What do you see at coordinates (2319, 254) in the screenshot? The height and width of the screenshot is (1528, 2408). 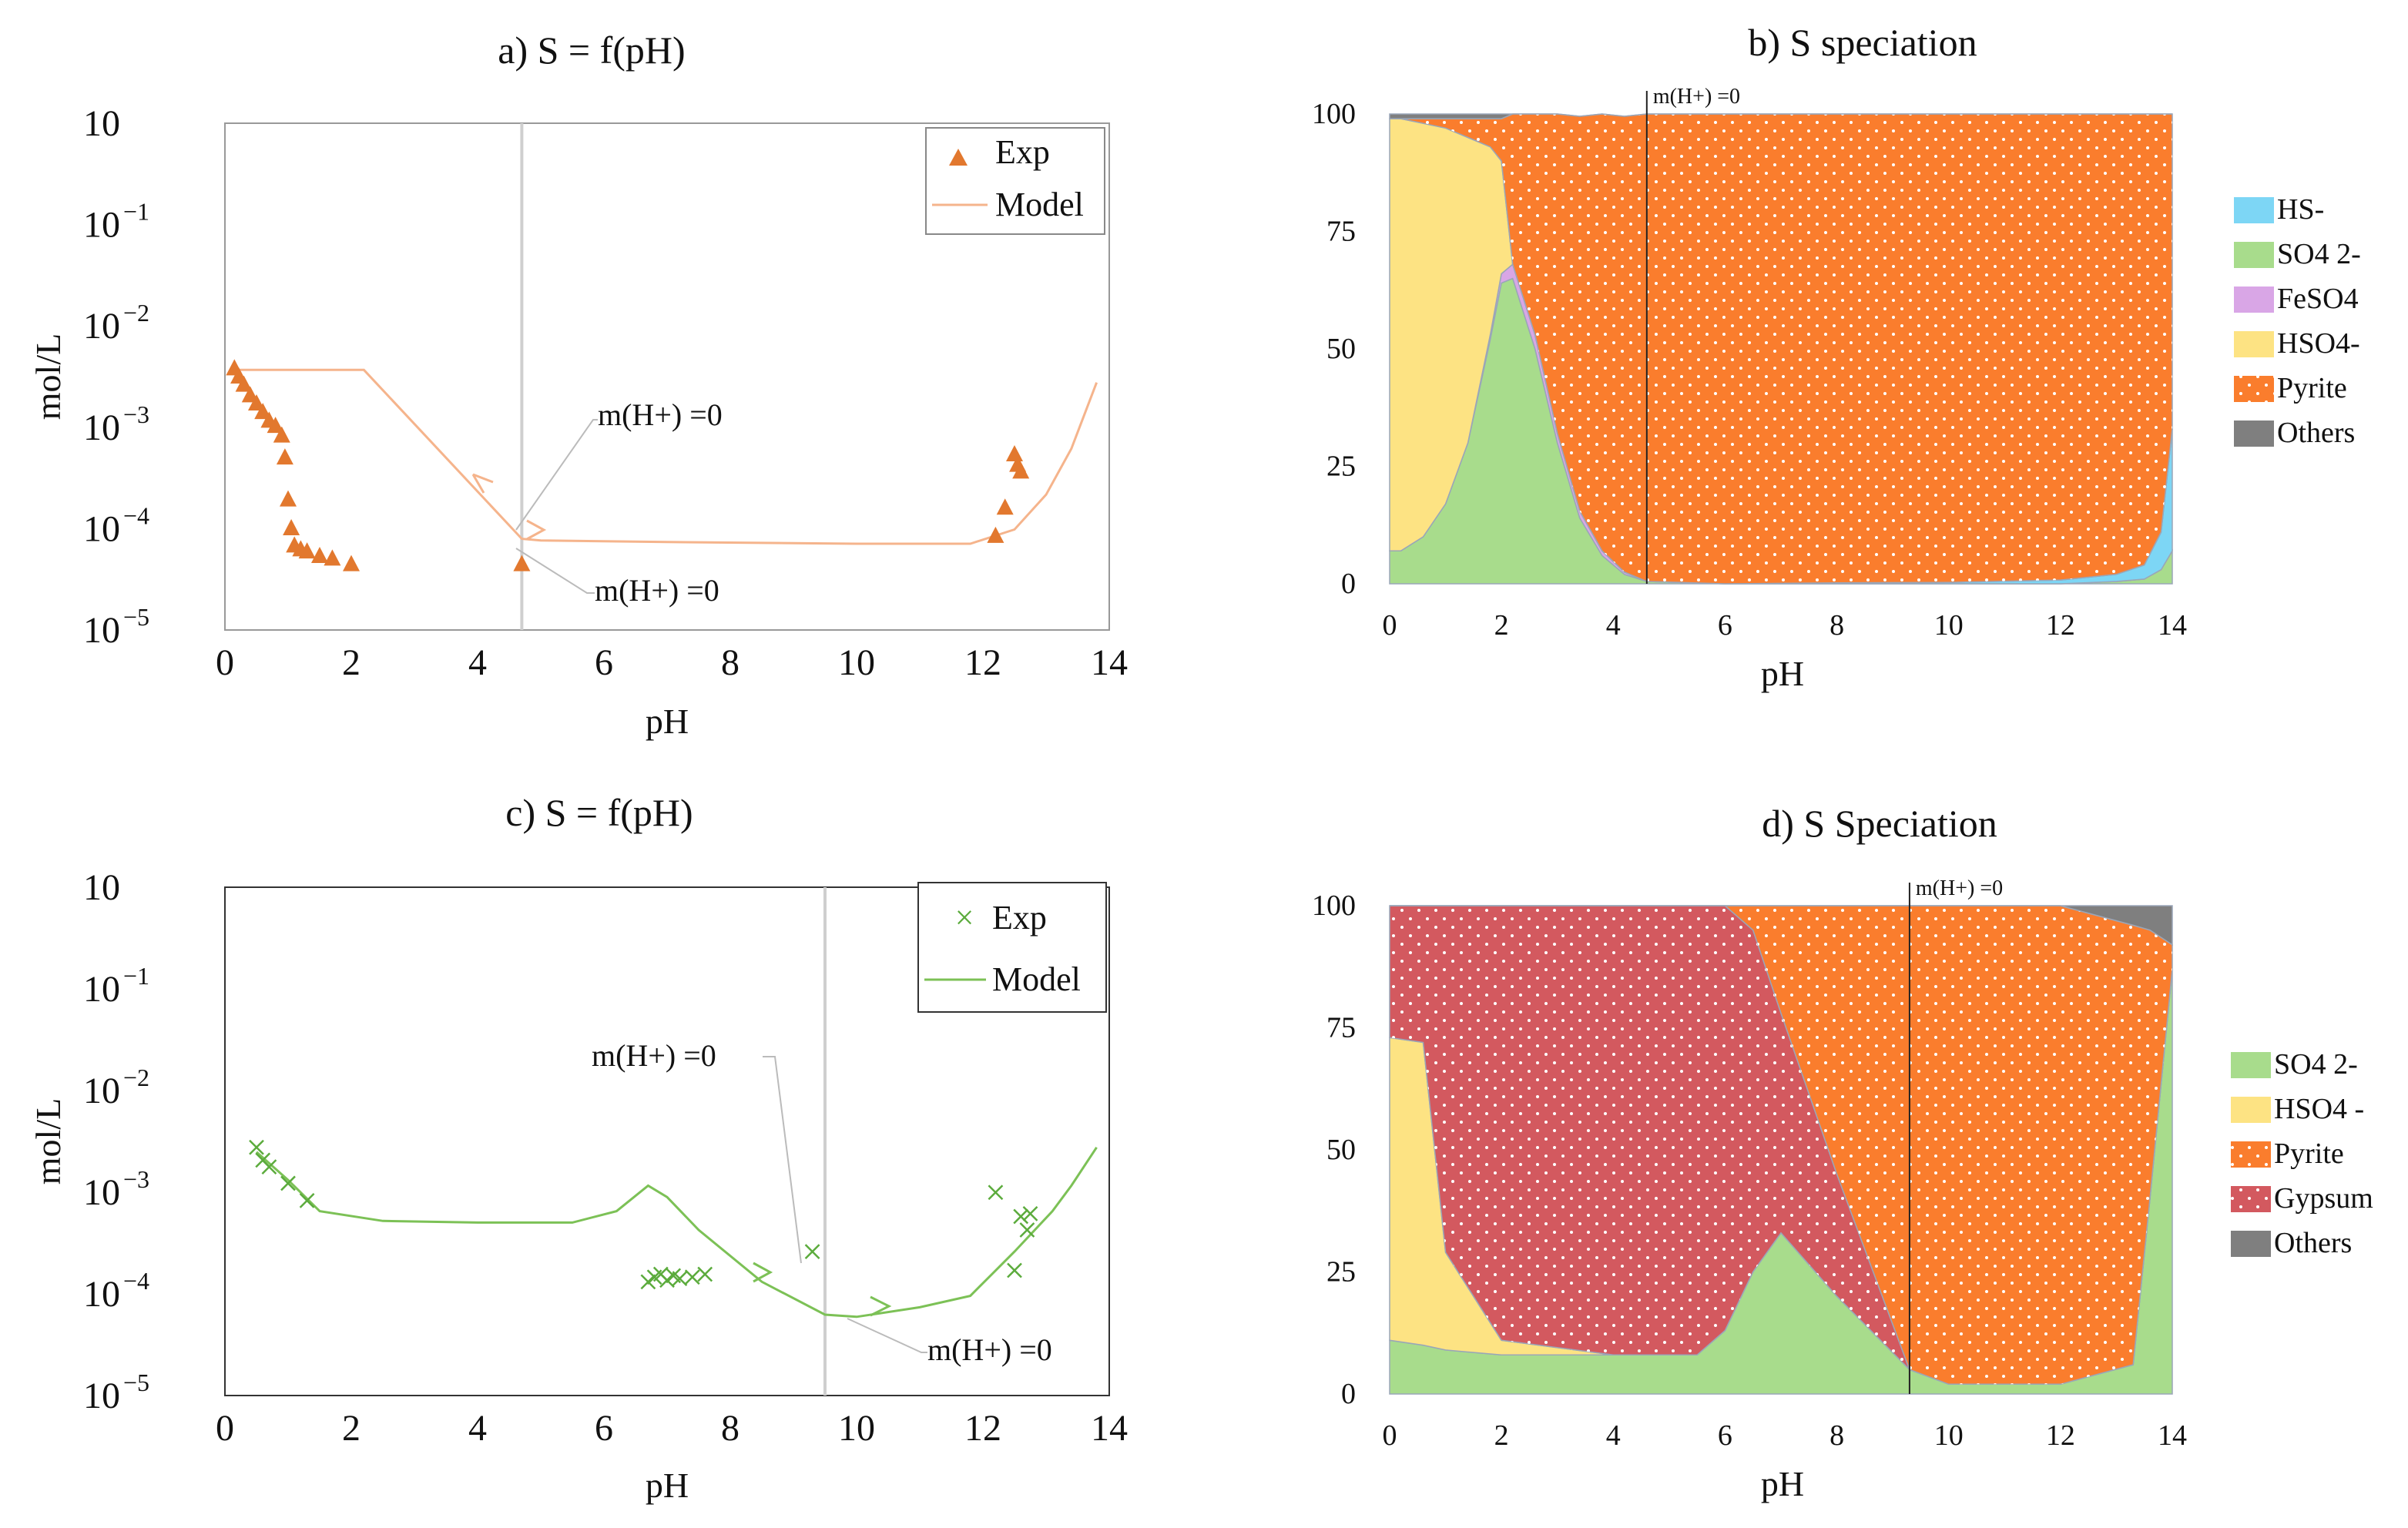 I see `chart-b-legend-label: SO4 2-` at bounding box center [2319, 254].